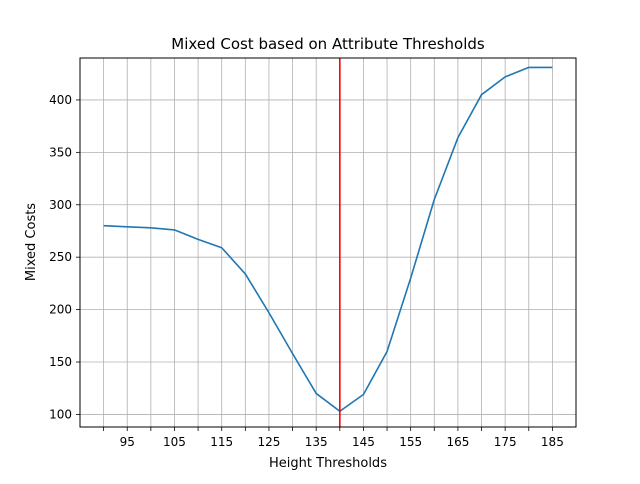 This screenshot has height=484, width=640. What do you see at coordinates (328, 463) in the screenshot?
I see `x-axis-label: Height Thresholds` at bounding box center [328, 463].